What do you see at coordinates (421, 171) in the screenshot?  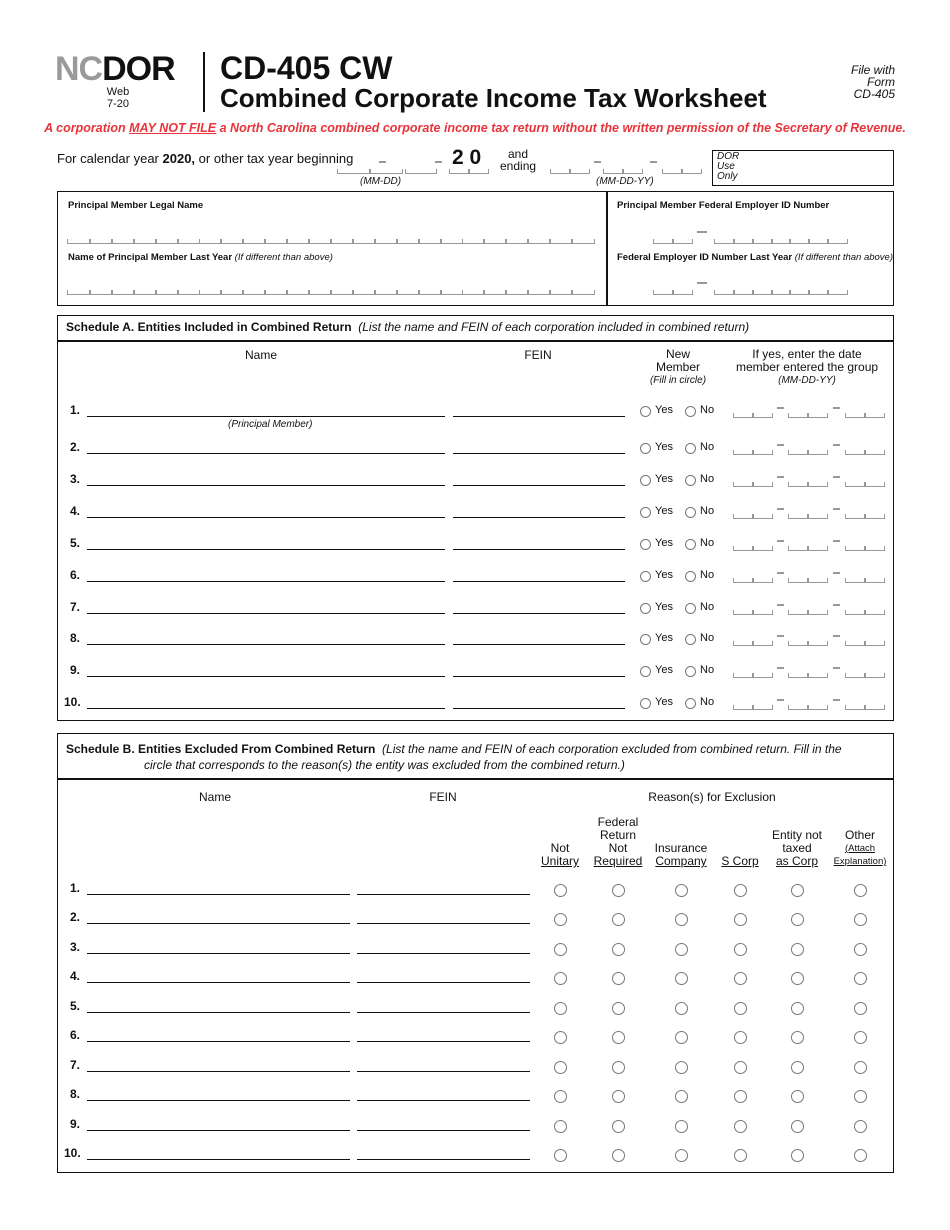 I see `begin-day-field` at bounding box center [421, 171].